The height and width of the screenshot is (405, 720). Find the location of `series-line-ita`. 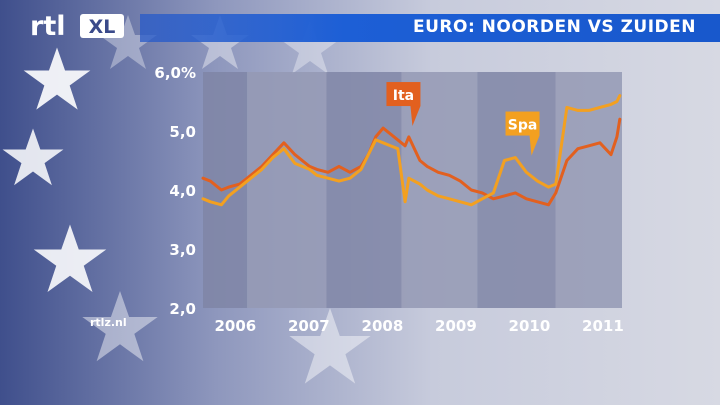

series-line-ita is located at coordinates (411, 162).